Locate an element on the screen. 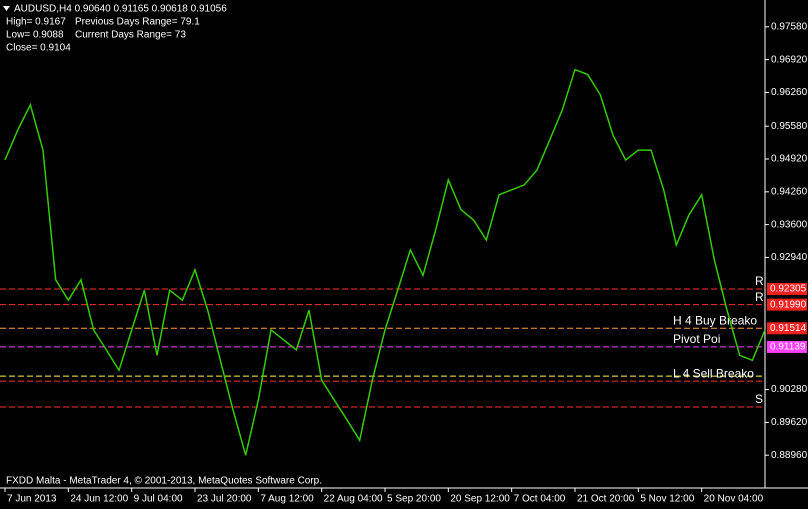 This screenshot has height=509, width=808. level-label: 0.91139 is located at coordinates (788, 347).